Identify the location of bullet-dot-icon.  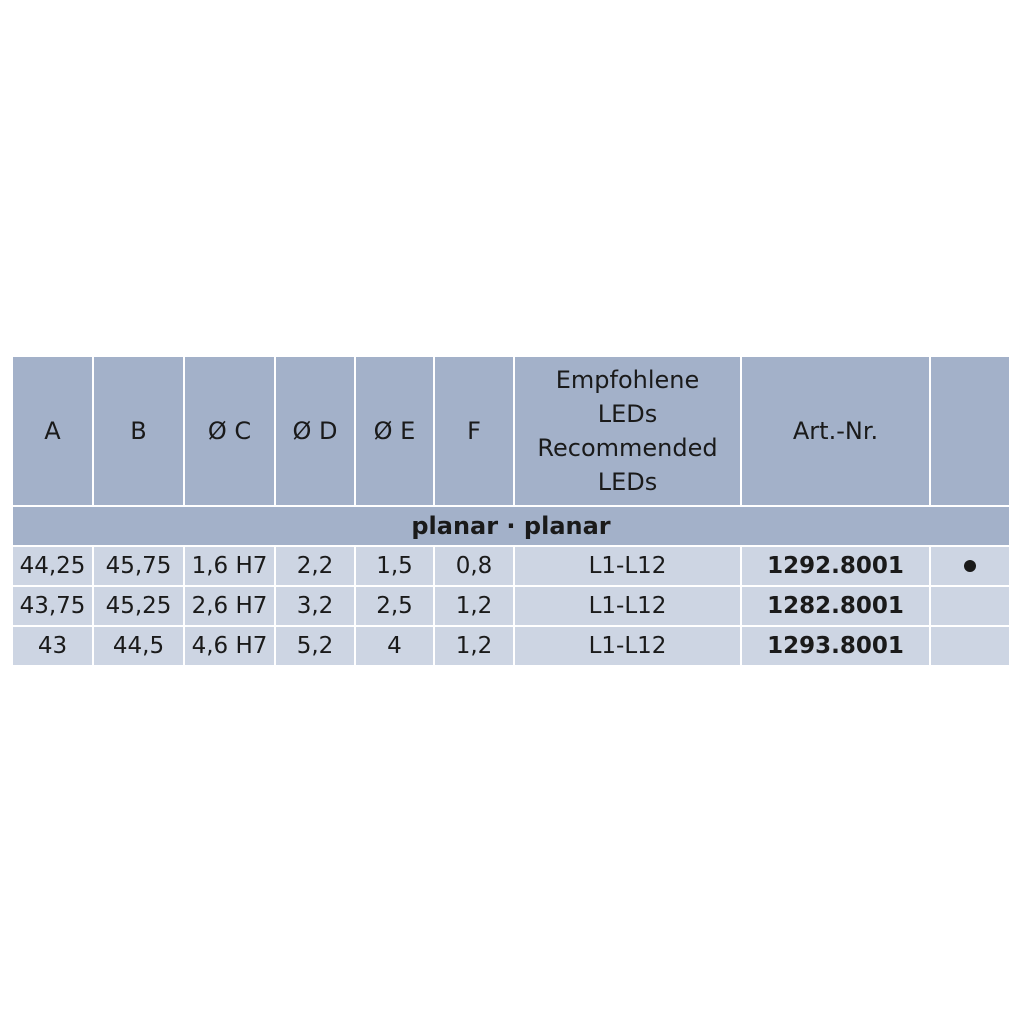
(970, 566).